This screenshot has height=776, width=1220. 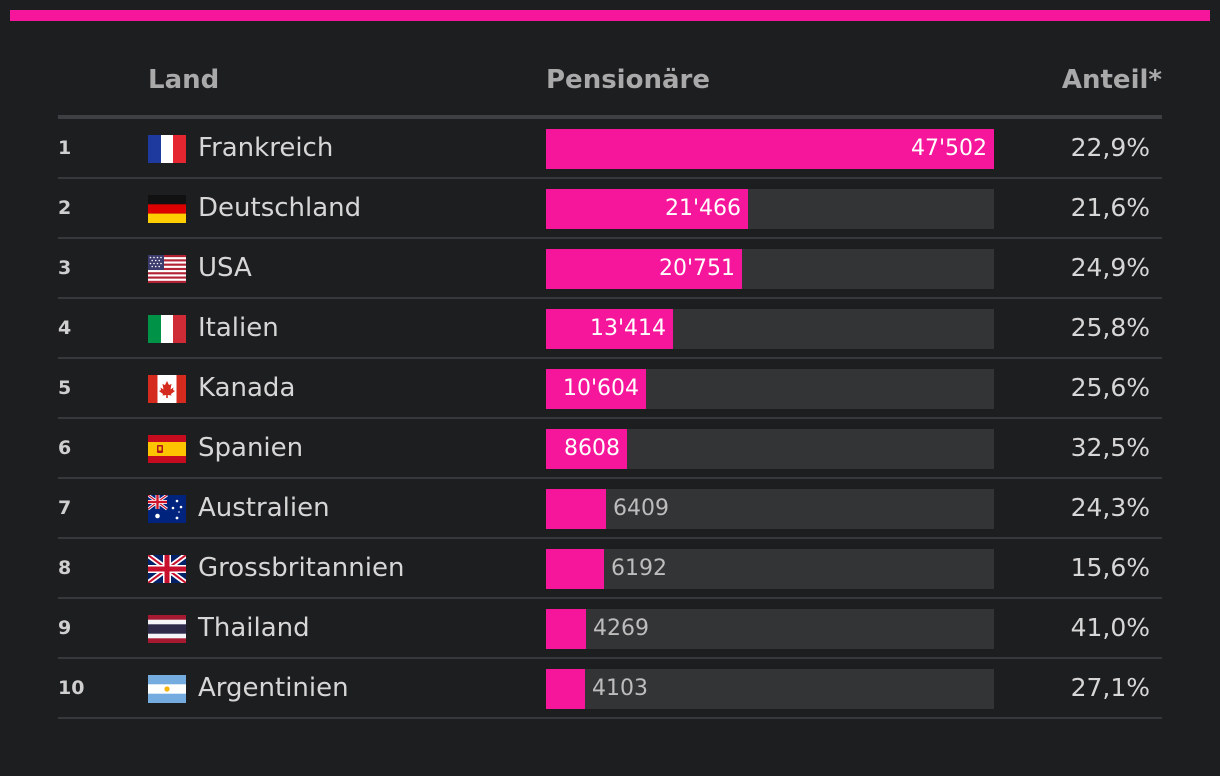 What do you see at coordinates (1110, 447) in the screenshot?
I see `share-label: 32,5%` at bounding box center [1110, 447].